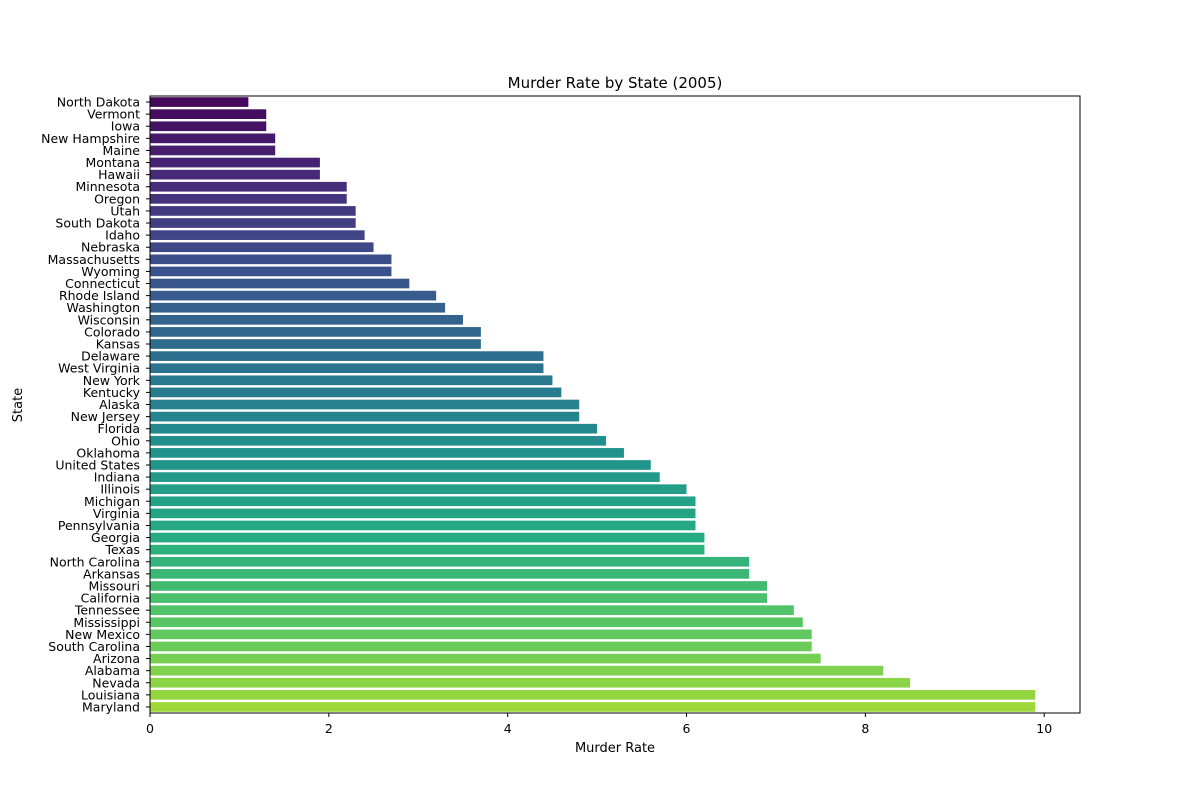 Image resolution: width=1200 pixels, height=800 pixels. I want to click on x-tick-label: 0, so click(150, 728).